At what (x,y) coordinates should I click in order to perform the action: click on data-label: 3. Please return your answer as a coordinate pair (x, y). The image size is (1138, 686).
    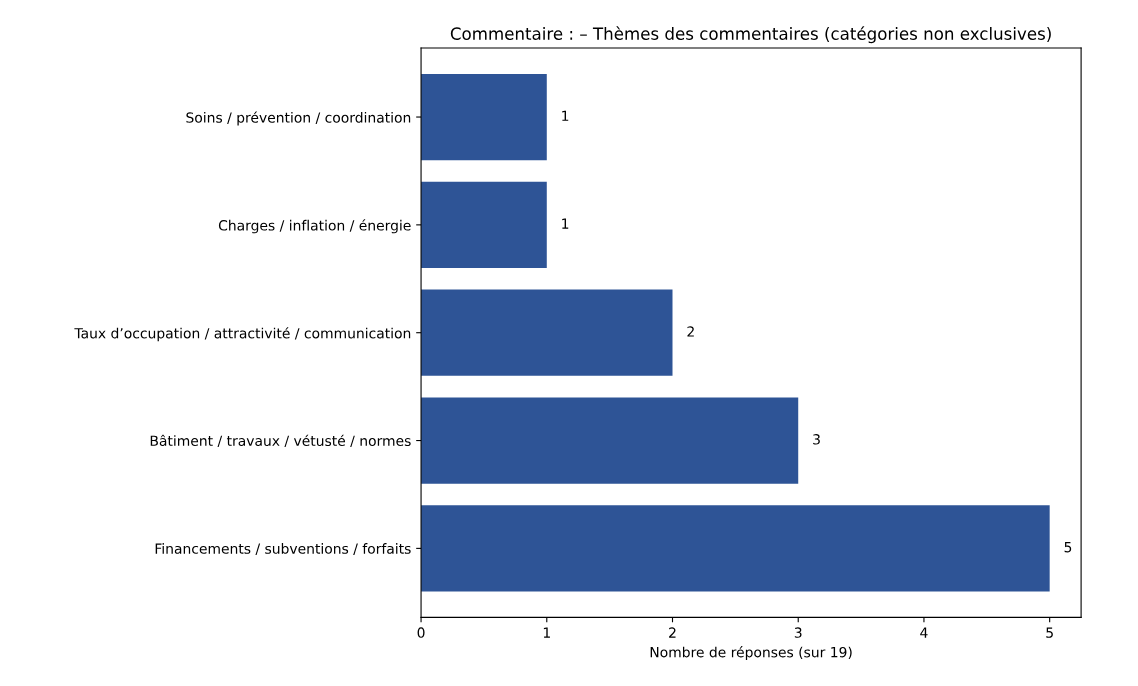
    Looking at the image, I should click on (816, 439).